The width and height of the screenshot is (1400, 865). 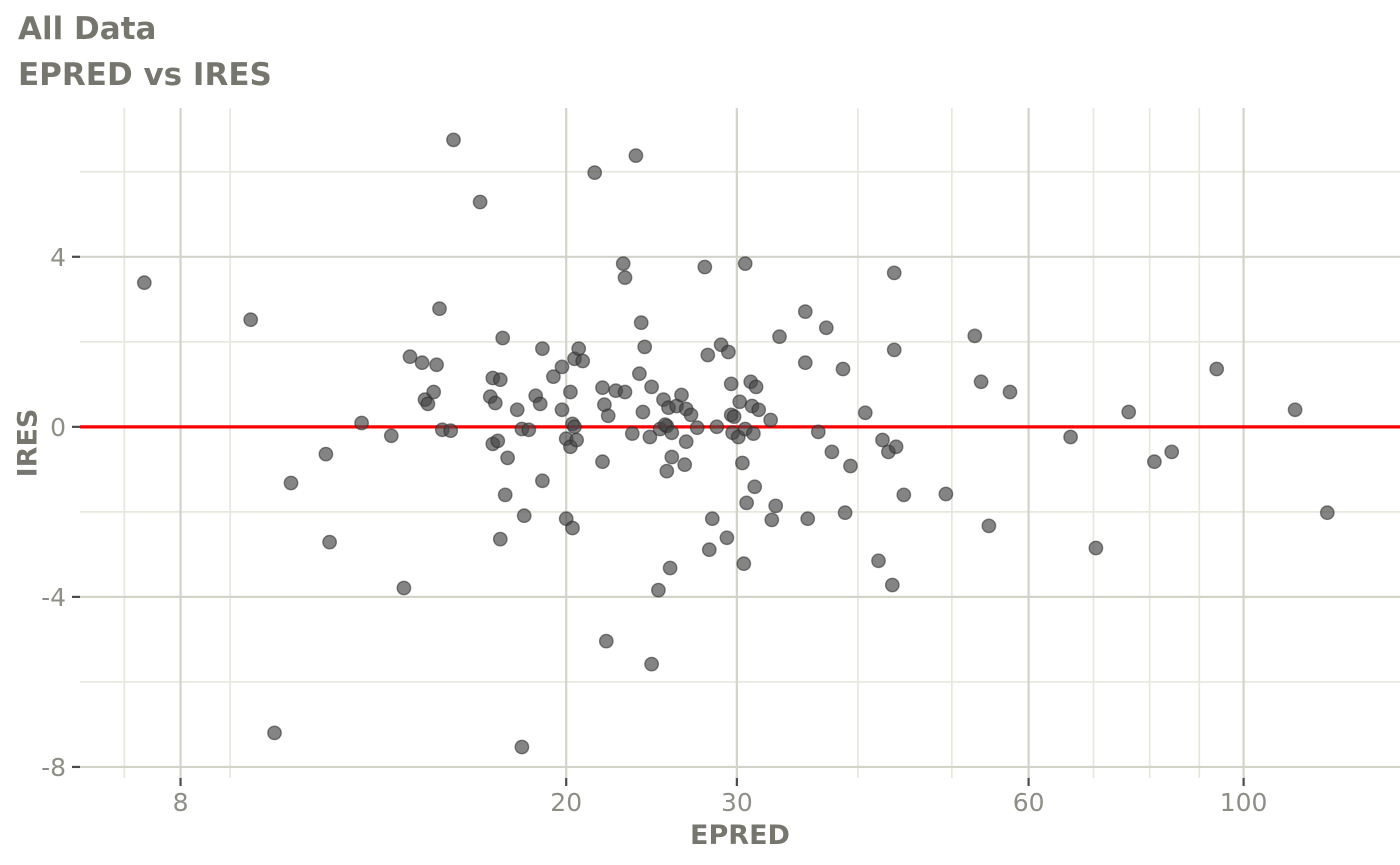 I want to click on x-tick-label: 20, so click(x=566, y=802).